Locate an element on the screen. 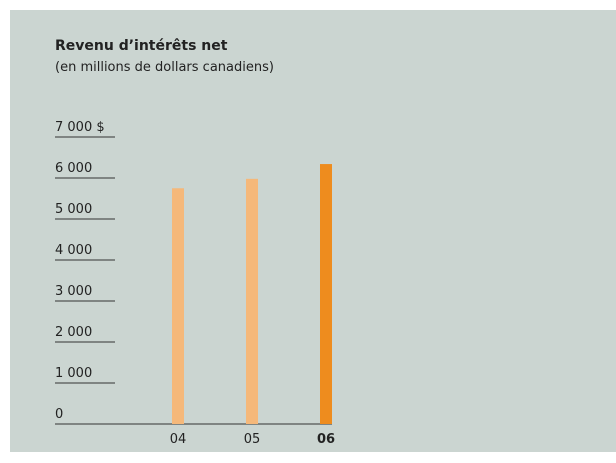  y-tick-label: 6 000 is located at coordinates (73, 168).